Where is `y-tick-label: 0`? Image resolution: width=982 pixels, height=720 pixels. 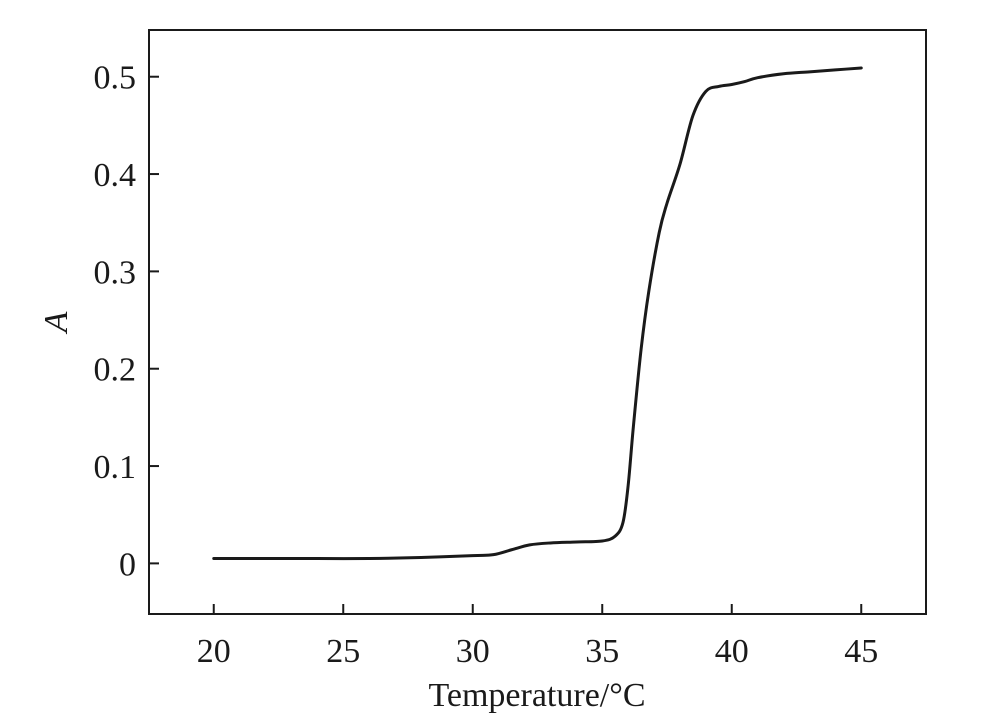
y-tick-label: 0 is located at coordinates (127, 564).